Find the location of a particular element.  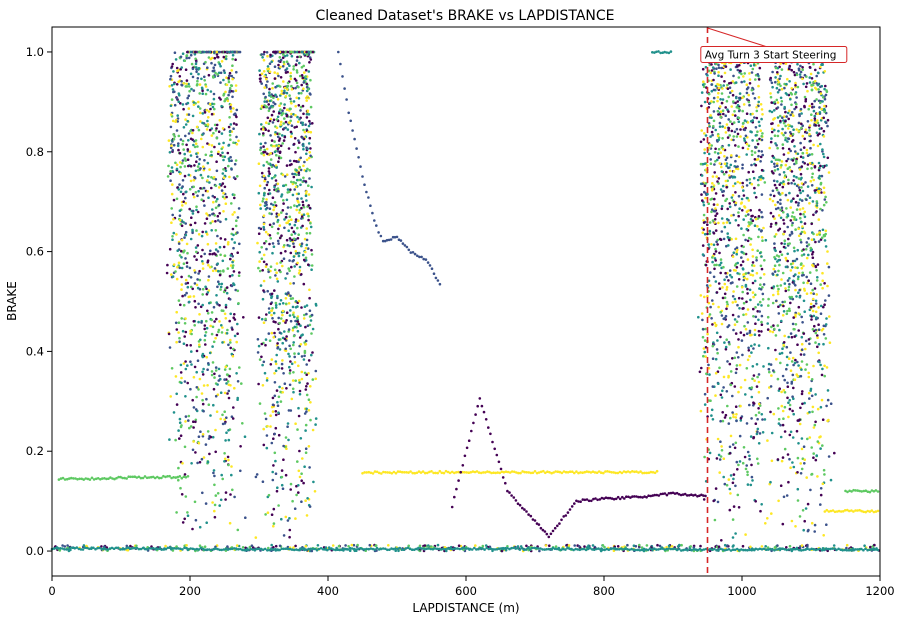

chart-title: Cleaned Dataset's BRAKE vs LAPDISTANCE is located at coordinates (464, 16).